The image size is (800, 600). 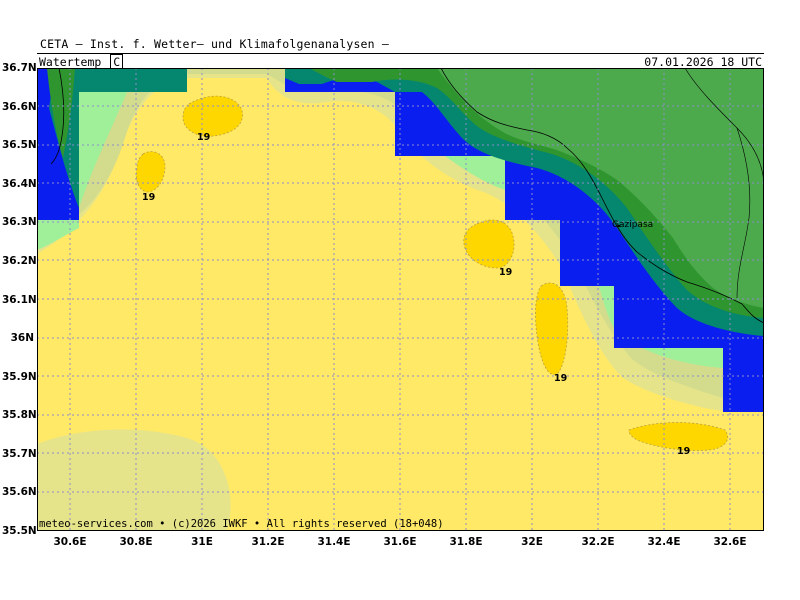 I want to click on fringe-west, so click(x=103, y=150).